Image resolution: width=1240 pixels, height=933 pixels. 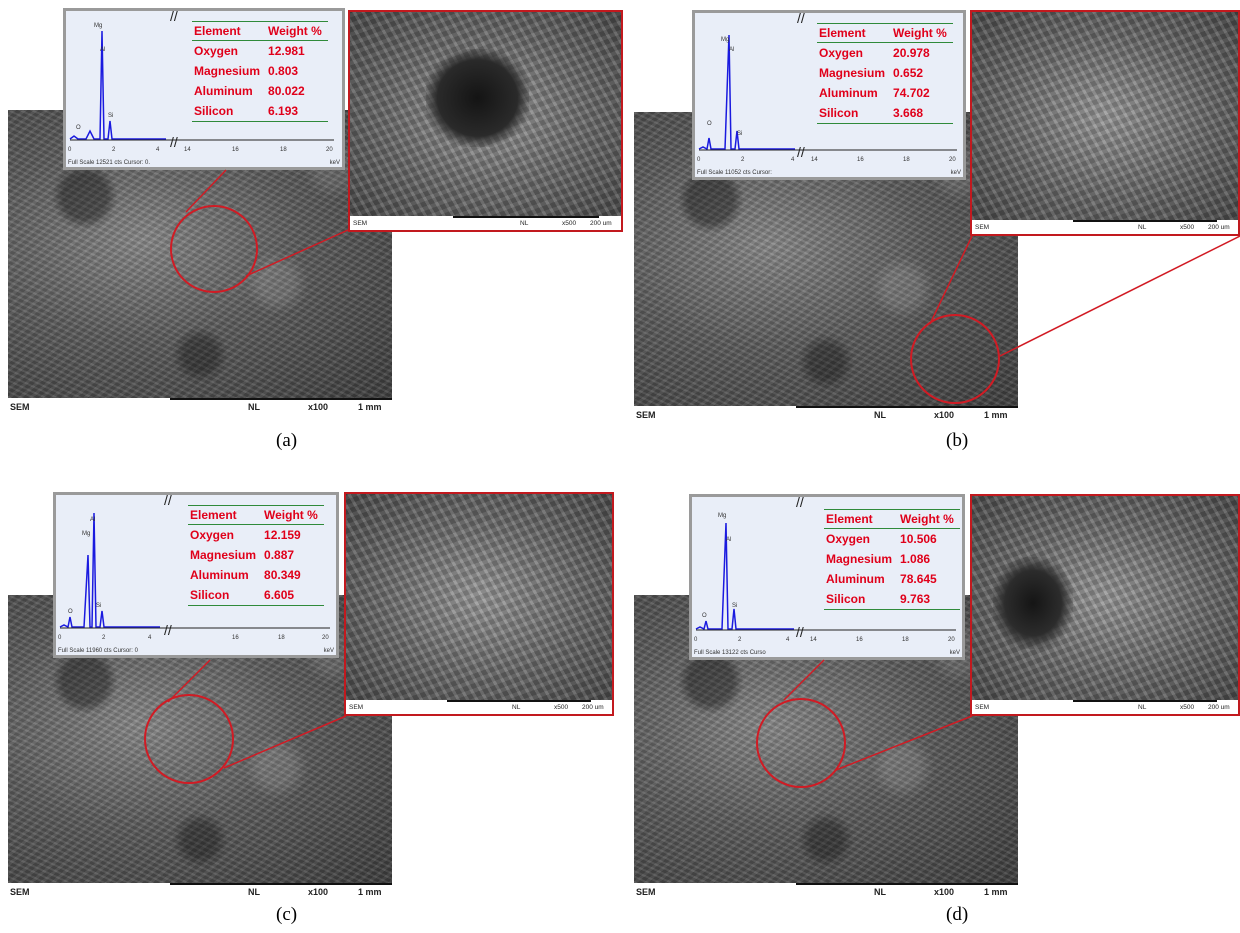 What do you see at coordinates (283, 71) in the screenshot?
I see `element-weight: 0.803` at bounding box center [283, 71].